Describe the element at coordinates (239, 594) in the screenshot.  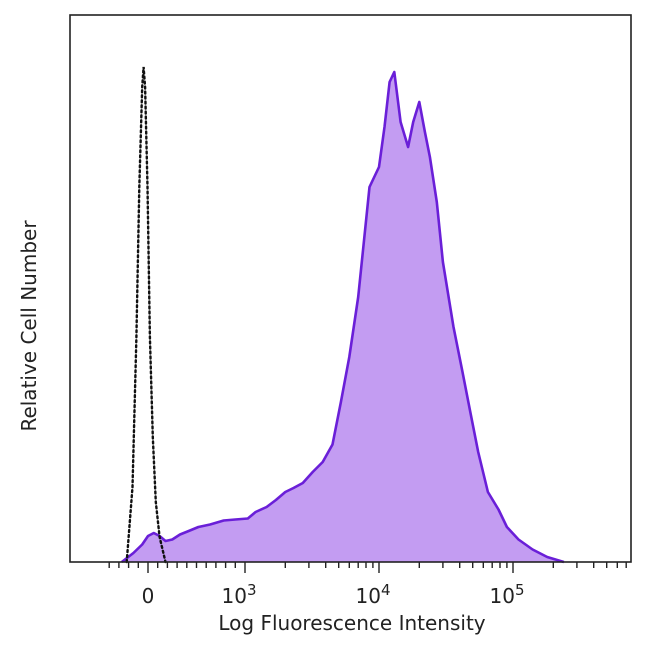
I see `x-tick-label: 10³` at that location.